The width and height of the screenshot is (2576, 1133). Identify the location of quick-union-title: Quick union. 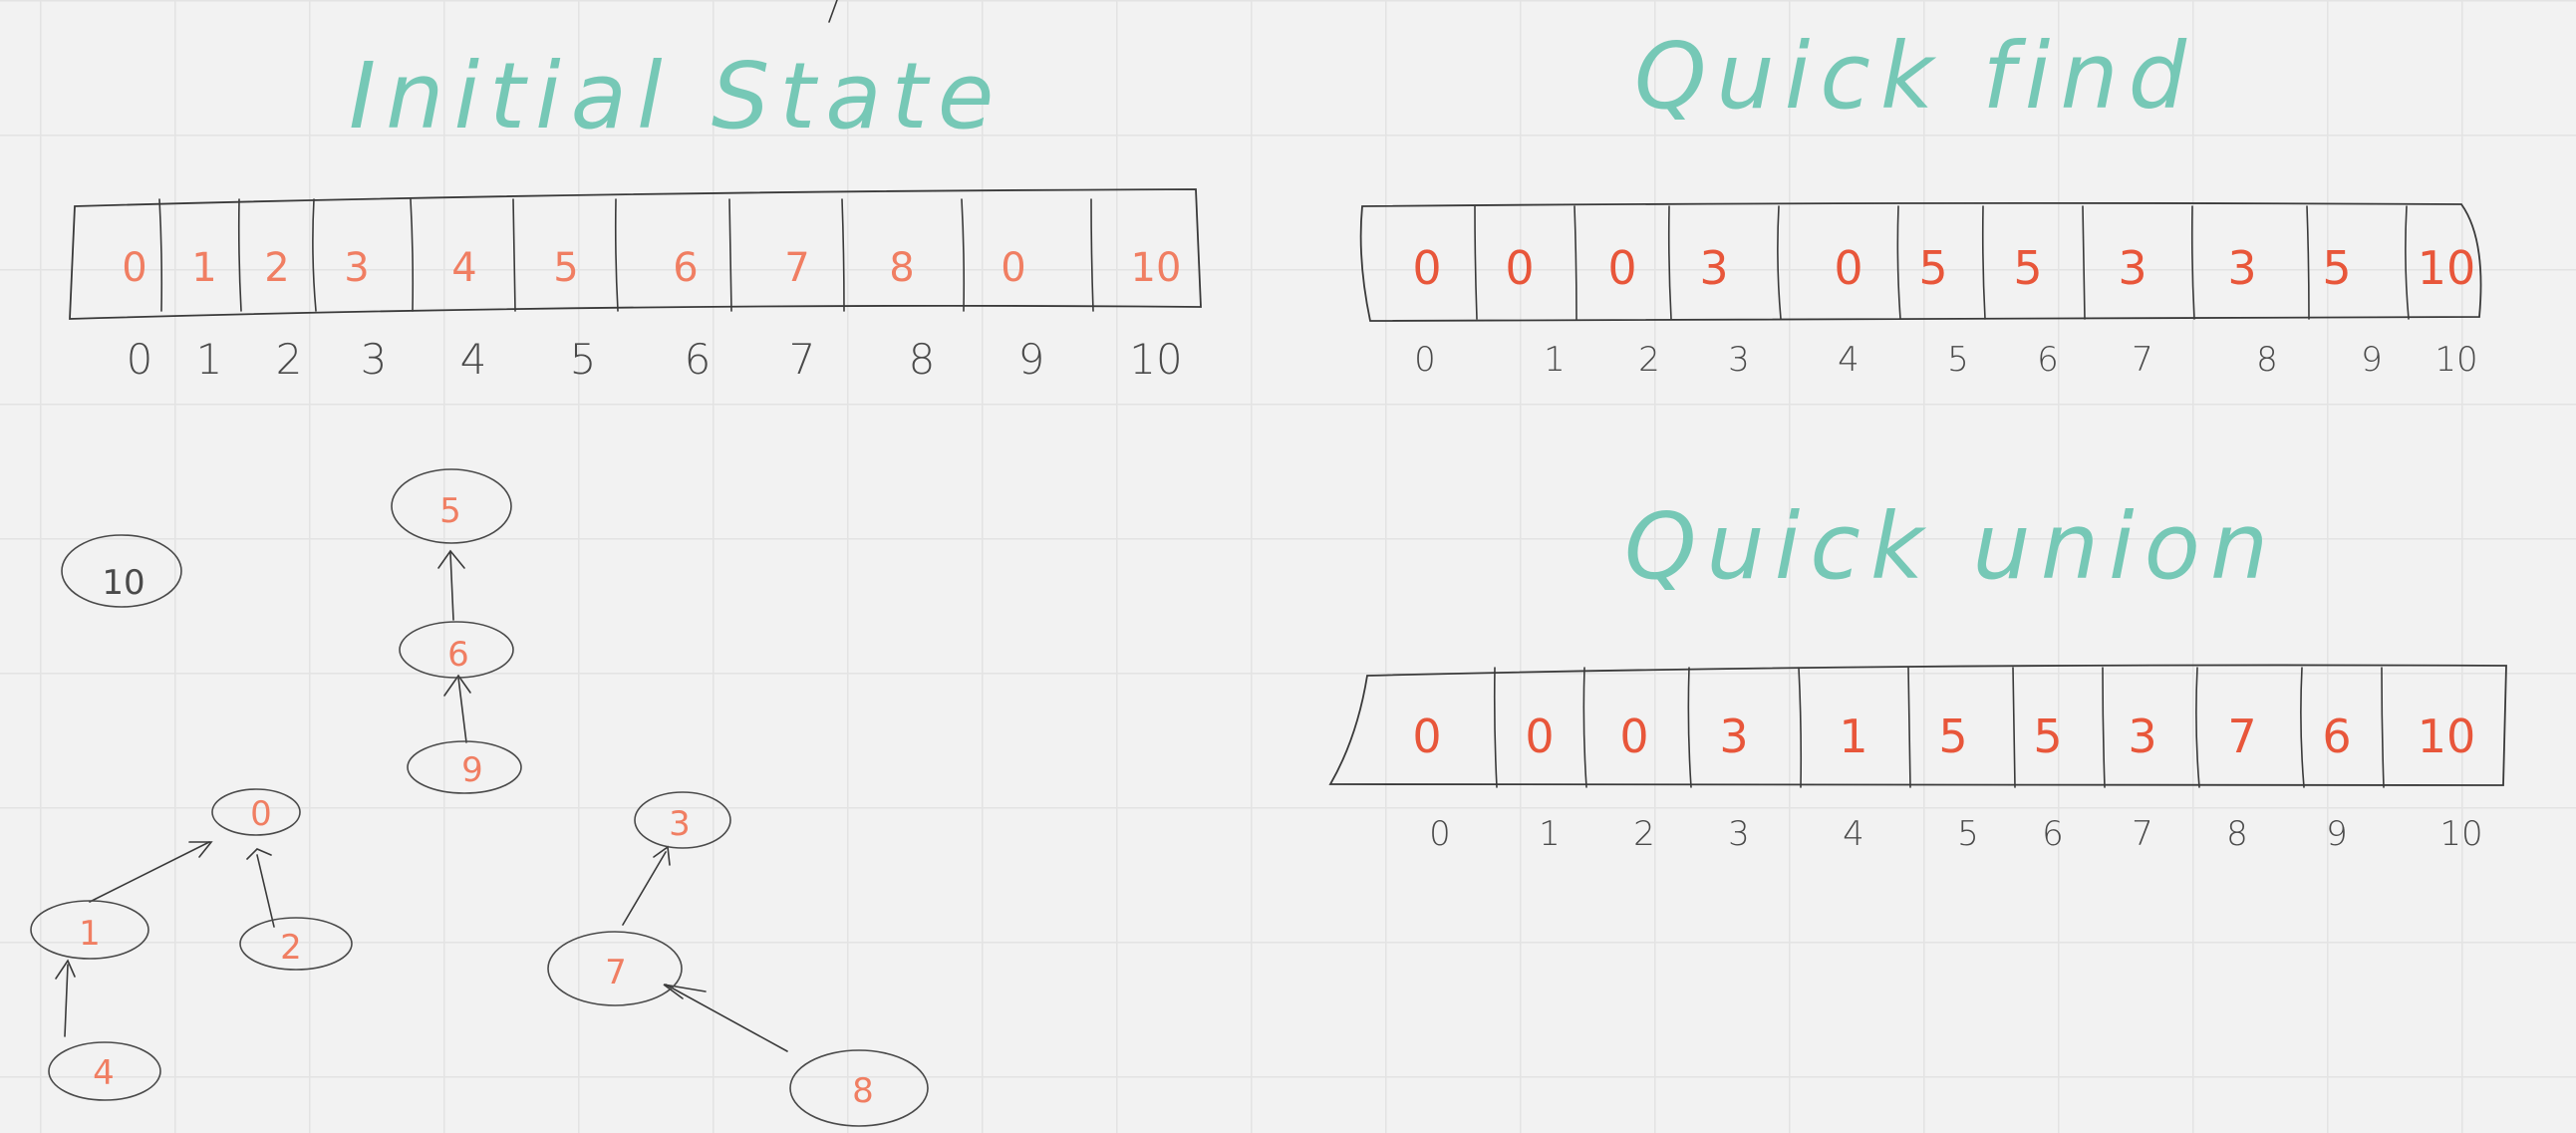
(1951, 546).